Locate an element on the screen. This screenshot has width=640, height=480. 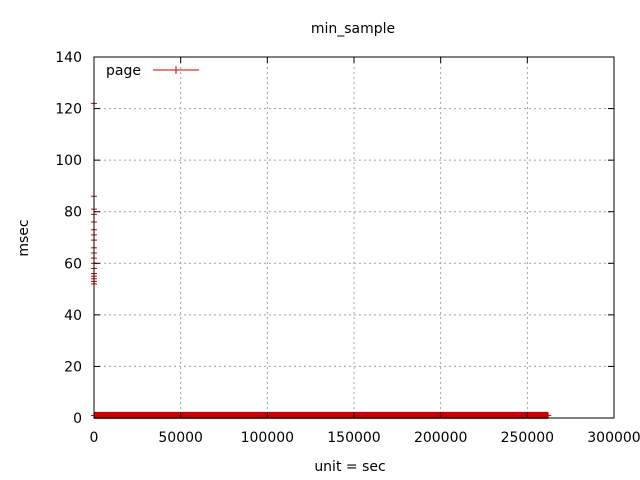
x-tick-label: 100000 is located at coordinates (267, 438).